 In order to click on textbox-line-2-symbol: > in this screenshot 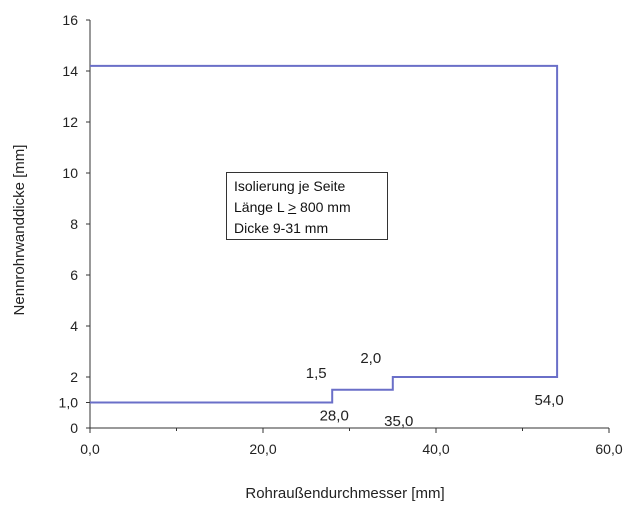, I will do `click(292, 207)`.